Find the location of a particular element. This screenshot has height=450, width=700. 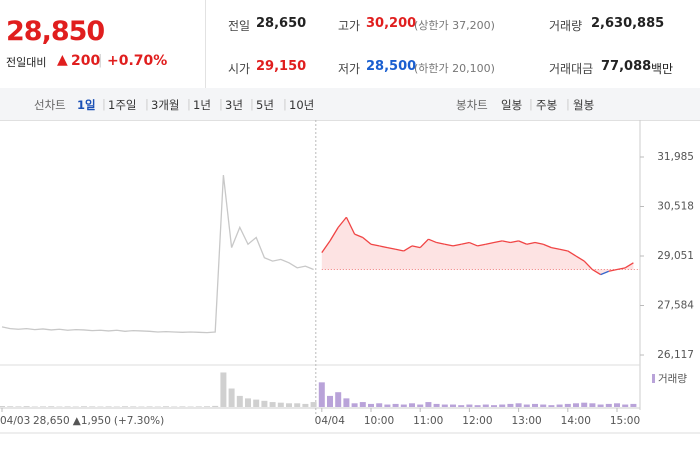

tab: 주봉 is located at coordinates (547, 105).